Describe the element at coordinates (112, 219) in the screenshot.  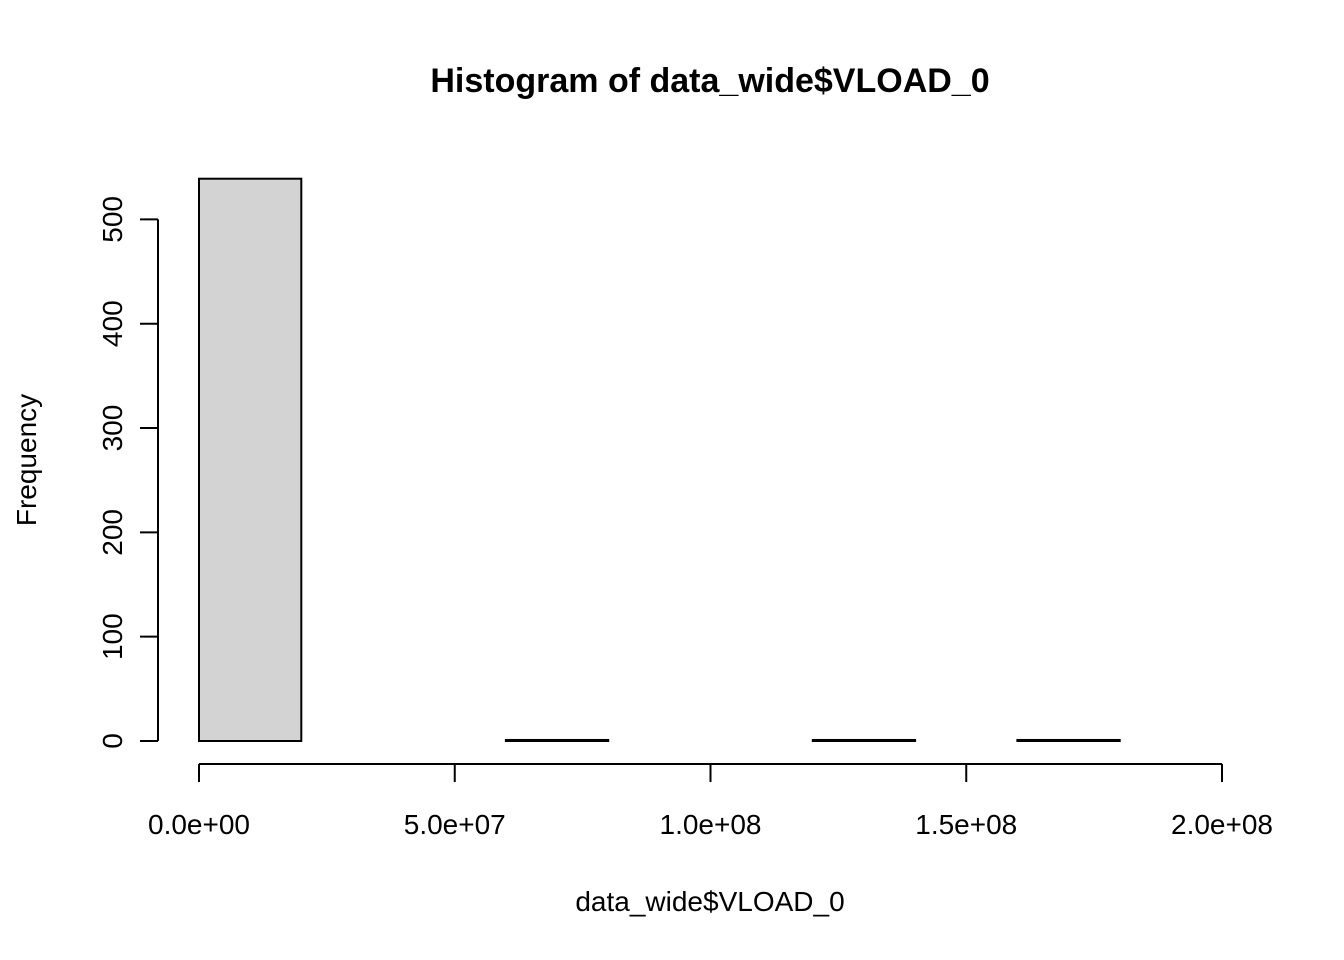
I see `y-tick-label: 500` at that location.